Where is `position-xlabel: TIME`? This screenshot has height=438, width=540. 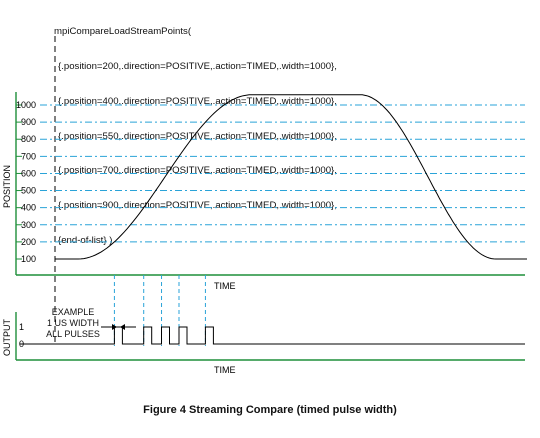 position-xlabel: TIME is located at coordinates (225, 286).